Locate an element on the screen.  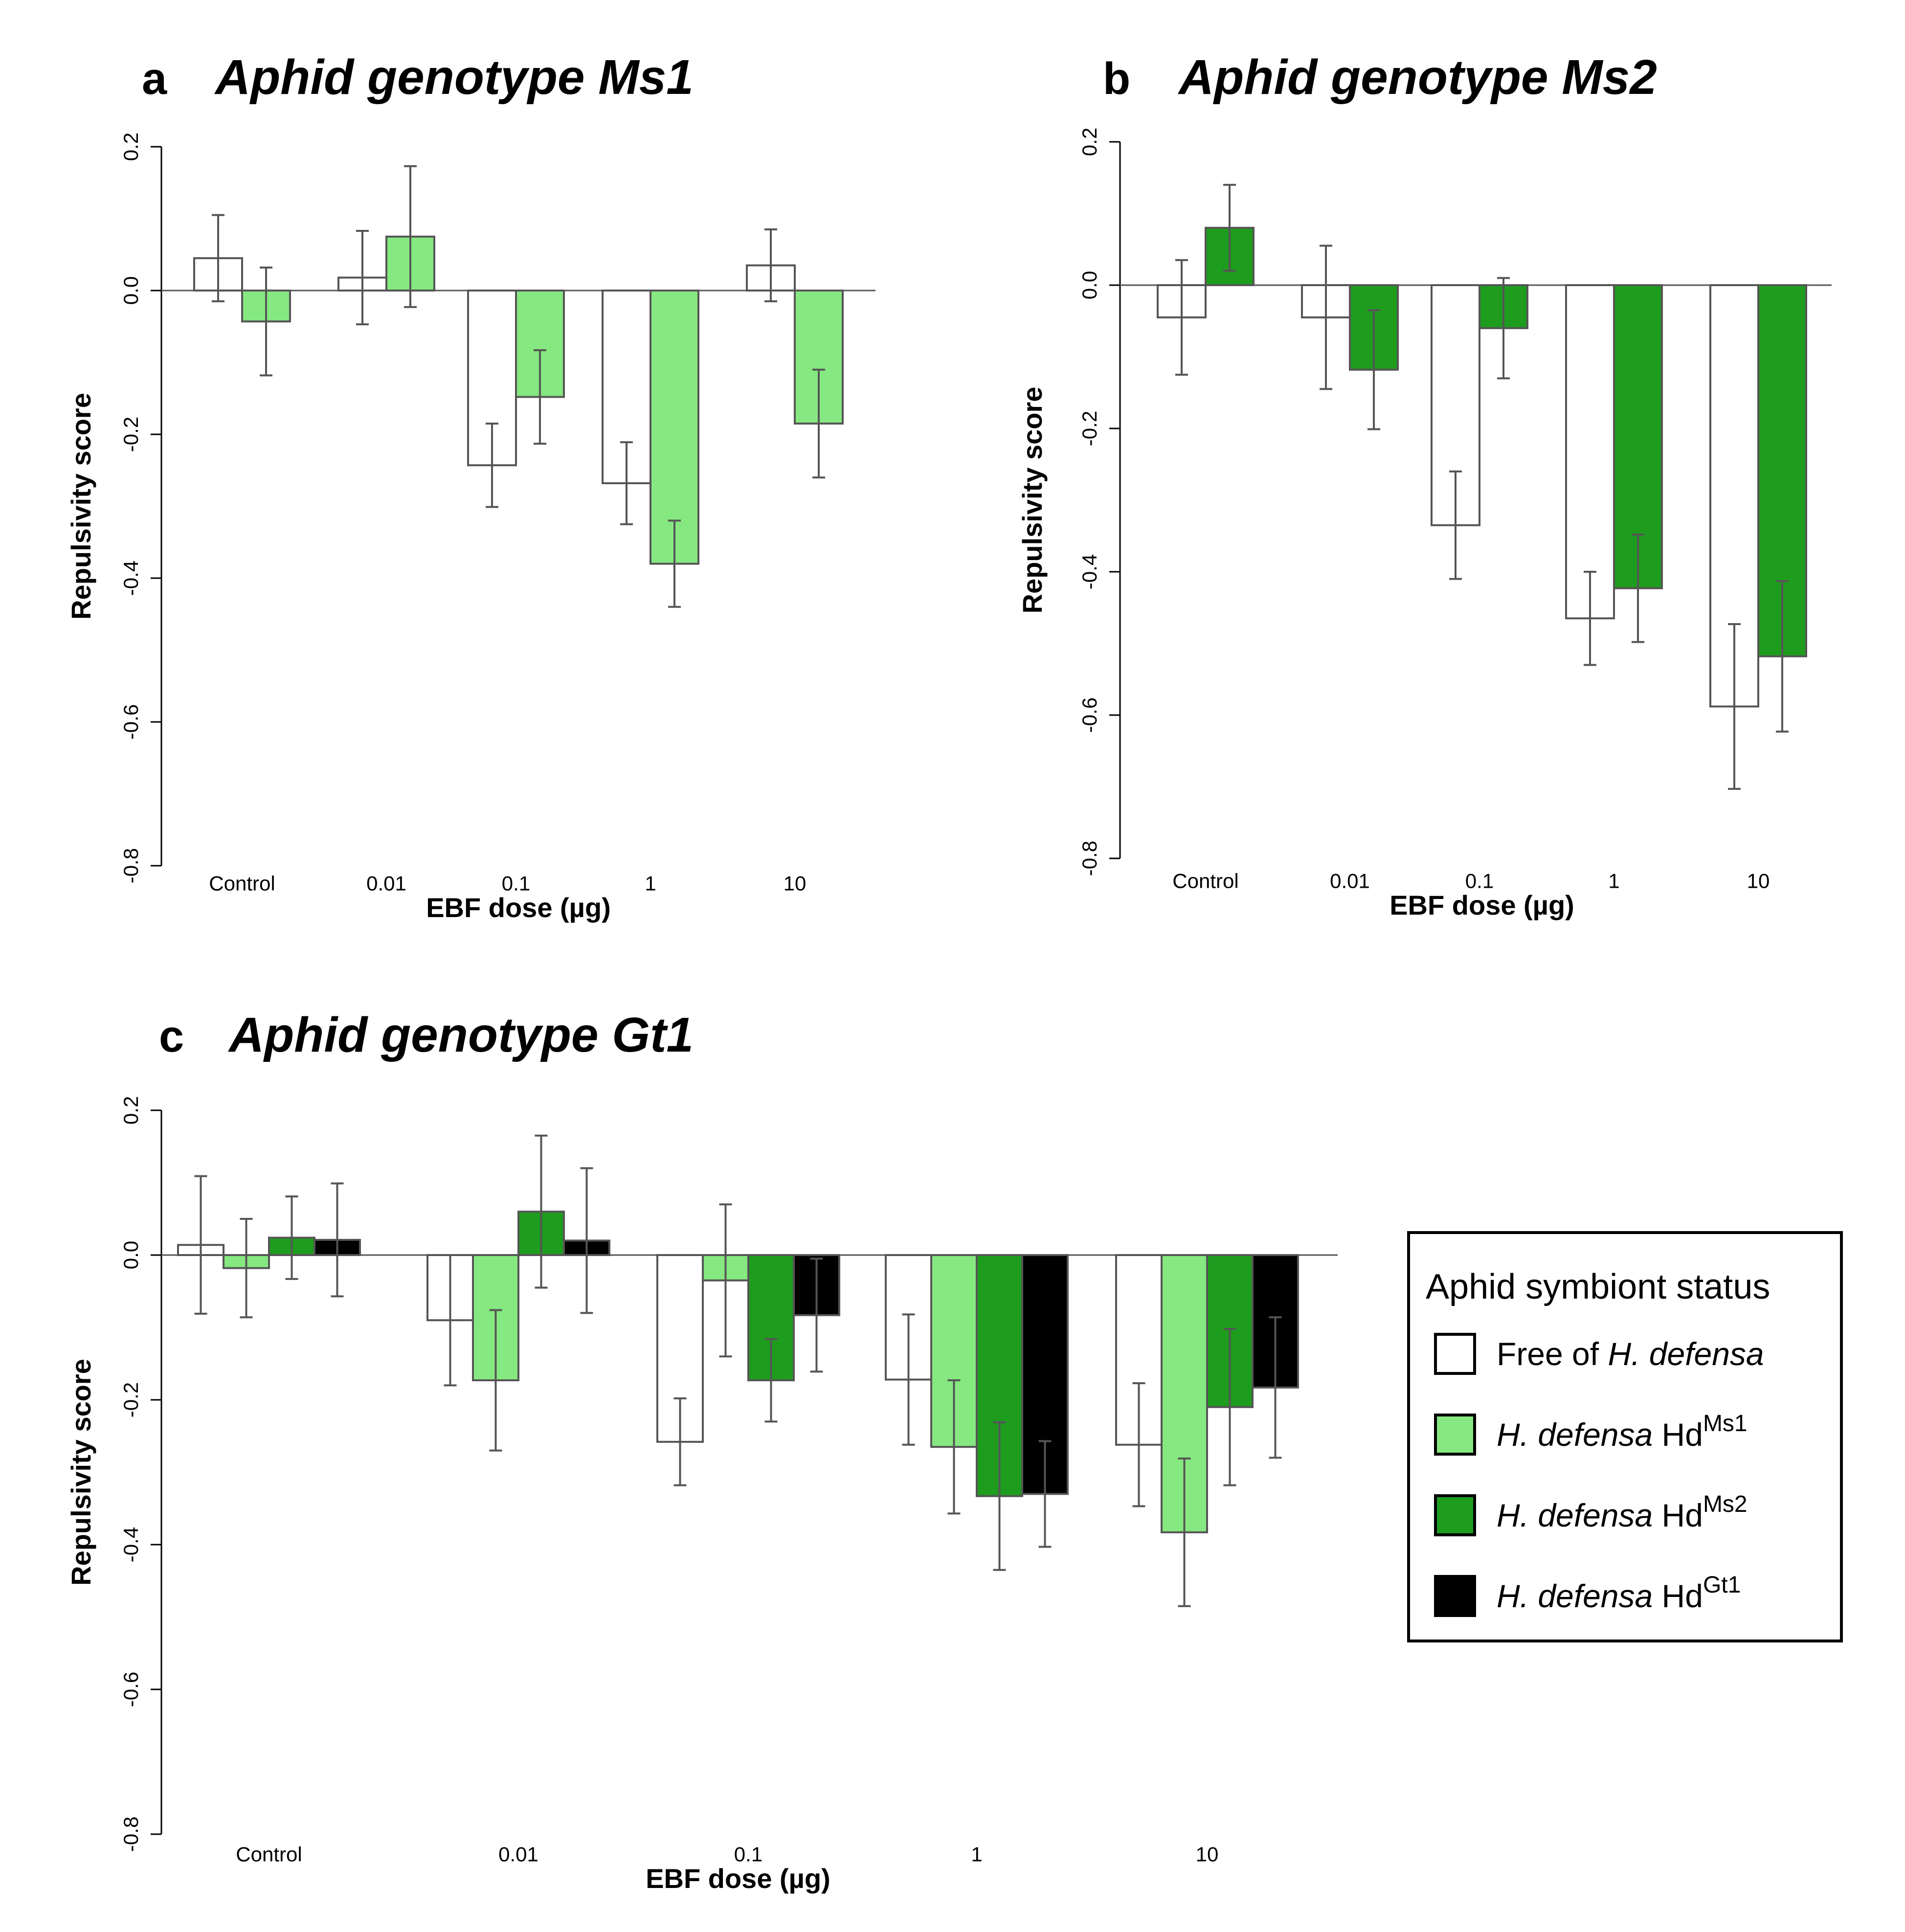
legend-label-hd_ms1: H. defensa HdMs1 is located at coordinates (1622, 1432).